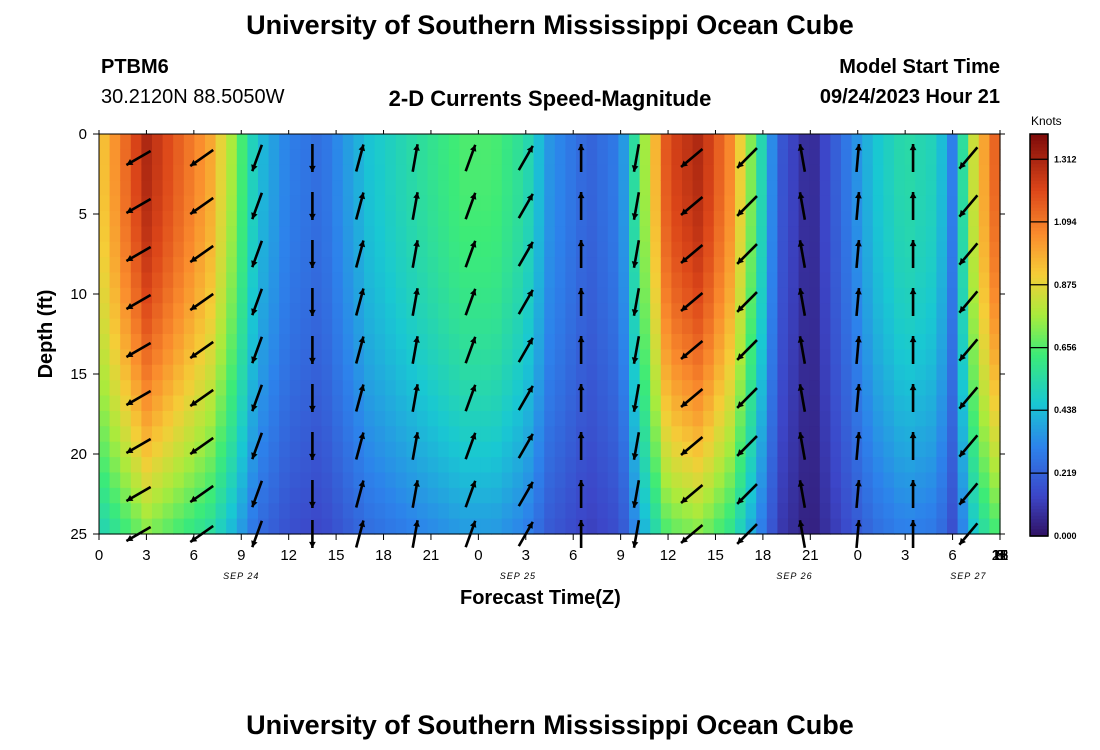 The image size is (1100, 750). What do you see at coordinates (1000, 555) in the screenshot?
I see `x-tick-label: 18` at bounding box center [1000, 555].